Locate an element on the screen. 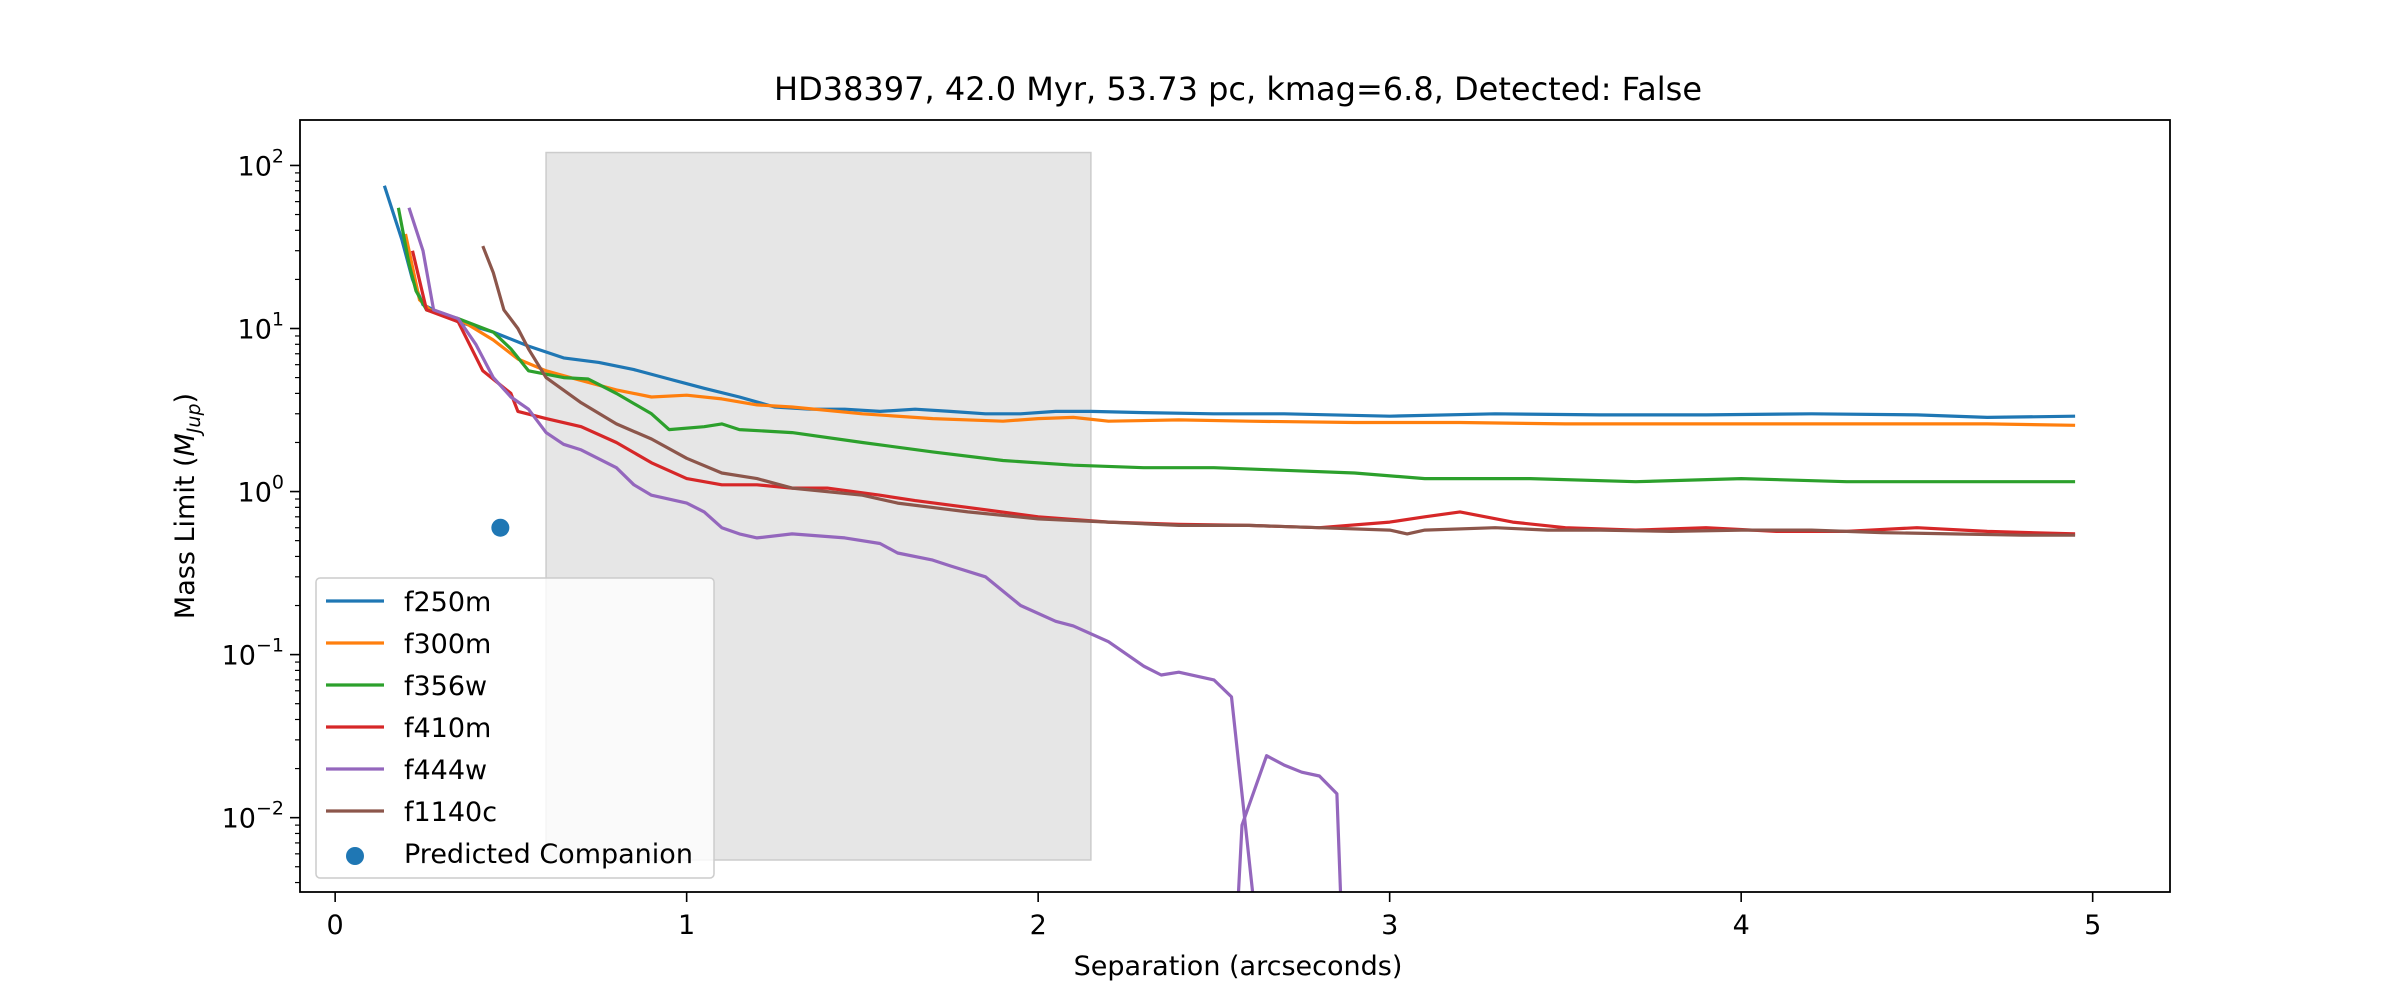 This screenshot has height=1000, width=2400. x-tick-label: 4 is located at coordinates (1741, 925).